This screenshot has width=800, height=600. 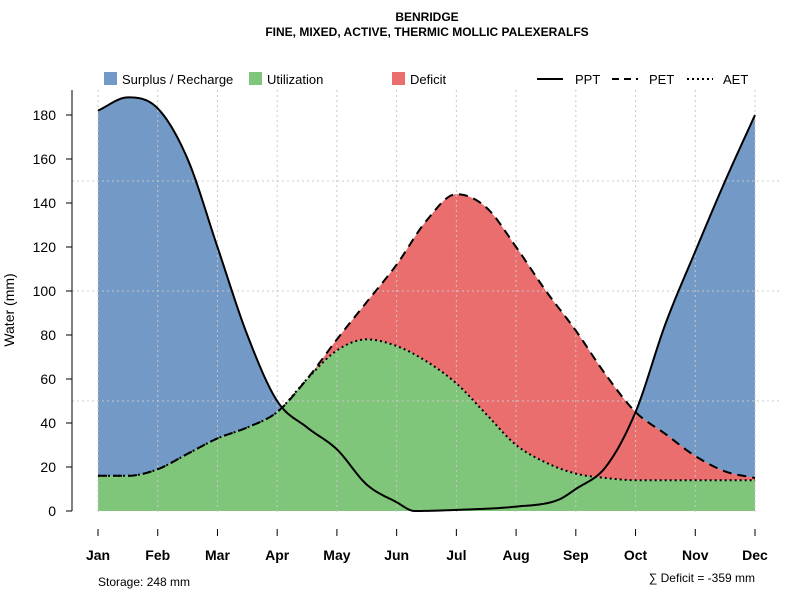 What do you see at coordinates (48, 423) in the screenshot?
I see `y-tick-label: 40` at bounding box center [48, 423].